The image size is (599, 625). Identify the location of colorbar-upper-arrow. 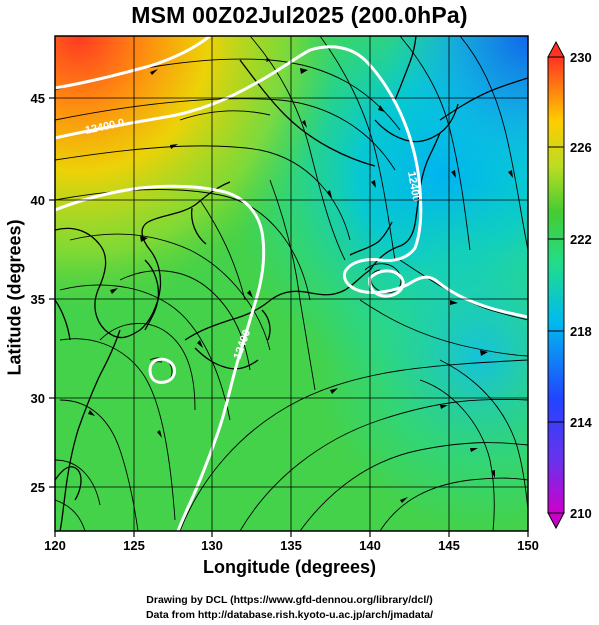
(556, 49).